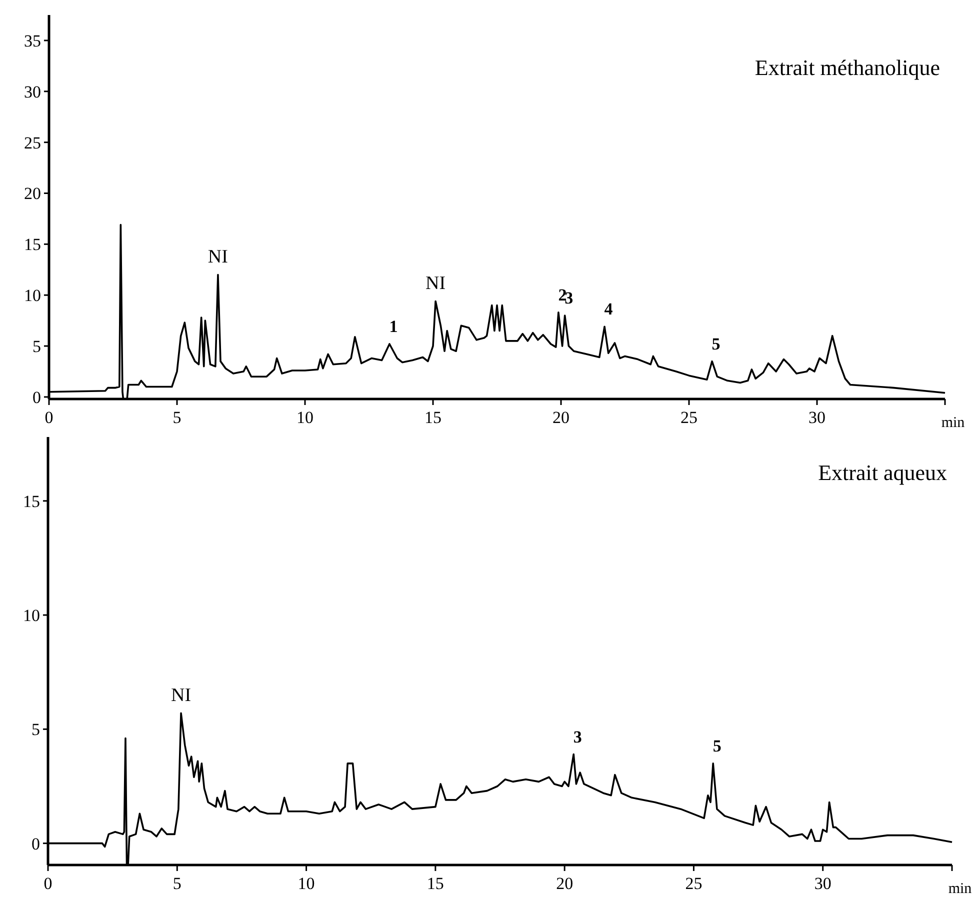 Image resolution: width=976 pixels, height=900 pixels. Describe the element at coordinates (393, 326) in the screenshot. I see `annotation: 1` at that location.